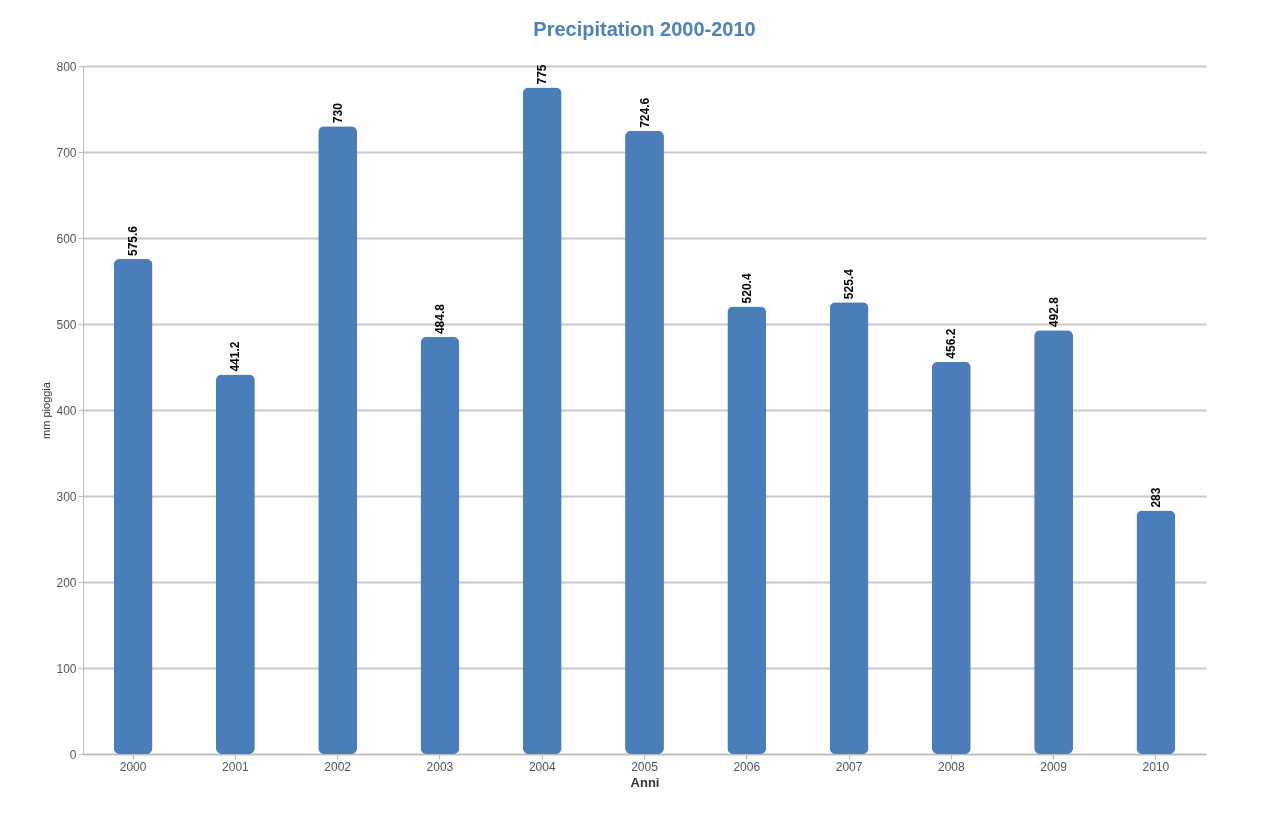 The height and width of the screenshot is (834, 1276). Describe the element at coordinates (645, 766) in the screenshot. I see `x-tick-label: 2005` at that location.